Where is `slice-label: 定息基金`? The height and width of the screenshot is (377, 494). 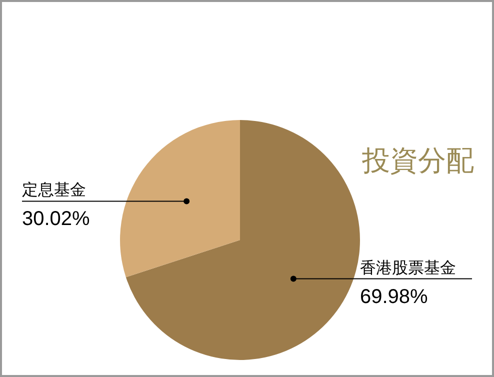
slice-label: 定息基金 is located at coordinates (54, 190).